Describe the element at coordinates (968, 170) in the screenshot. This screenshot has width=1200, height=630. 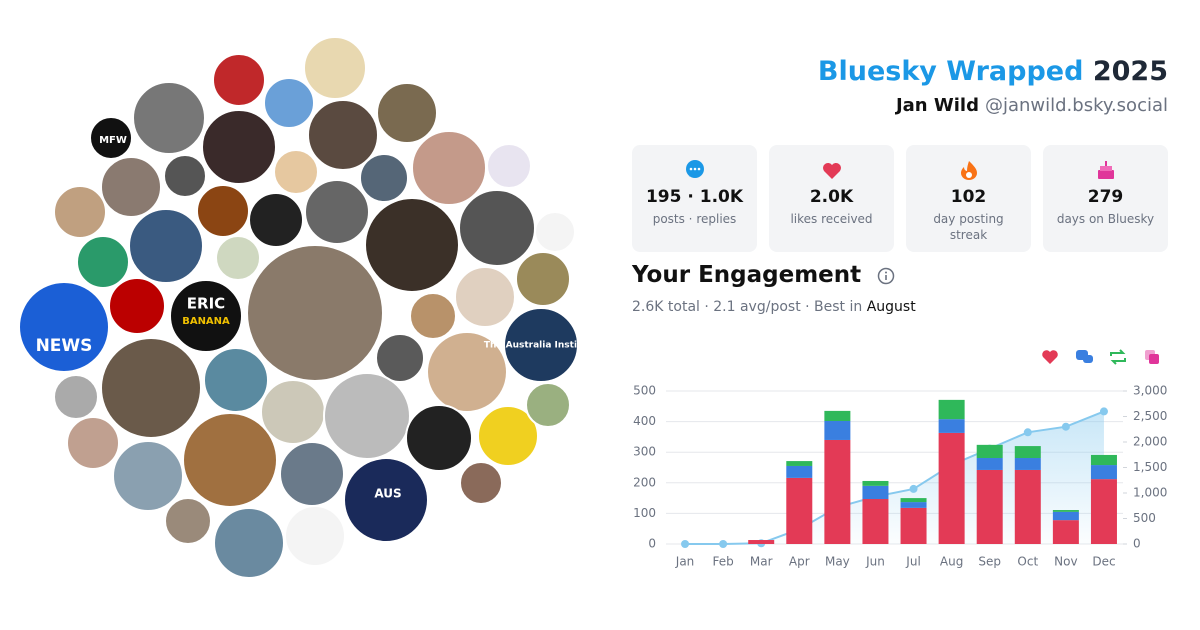
I see `icon-streak` at that location.